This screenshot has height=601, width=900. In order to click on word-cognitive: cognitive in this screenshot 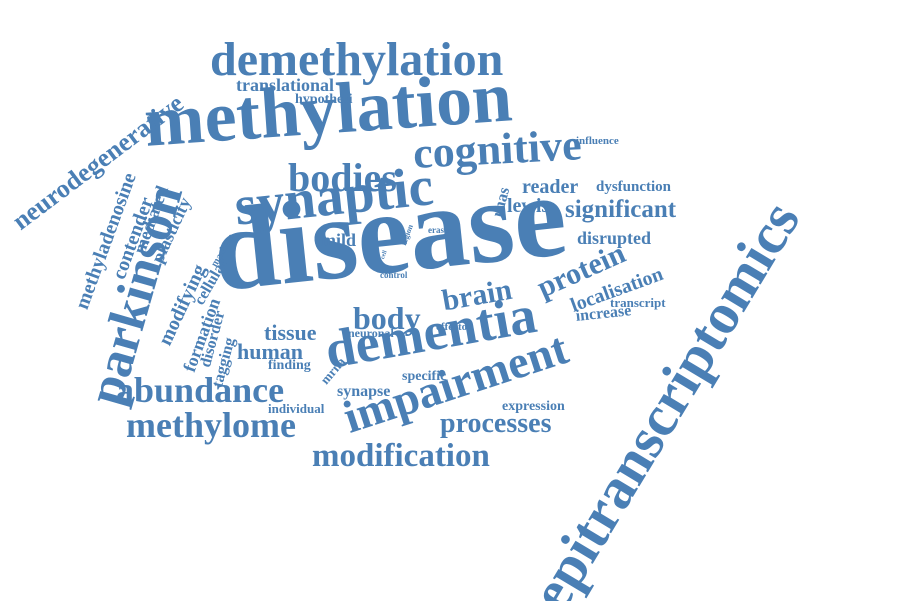, I will do `click(497, 149)`.